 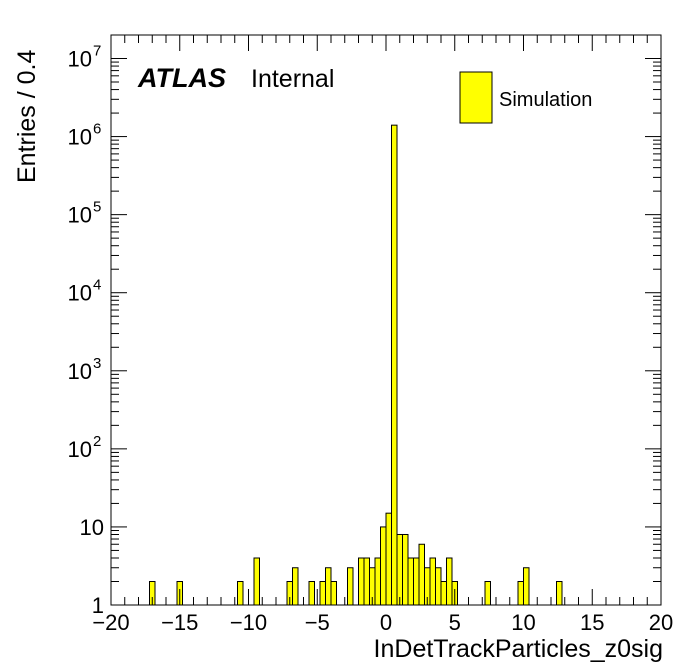 I want to click on y-tick-exponent: 6, so click(x=97, y=129).